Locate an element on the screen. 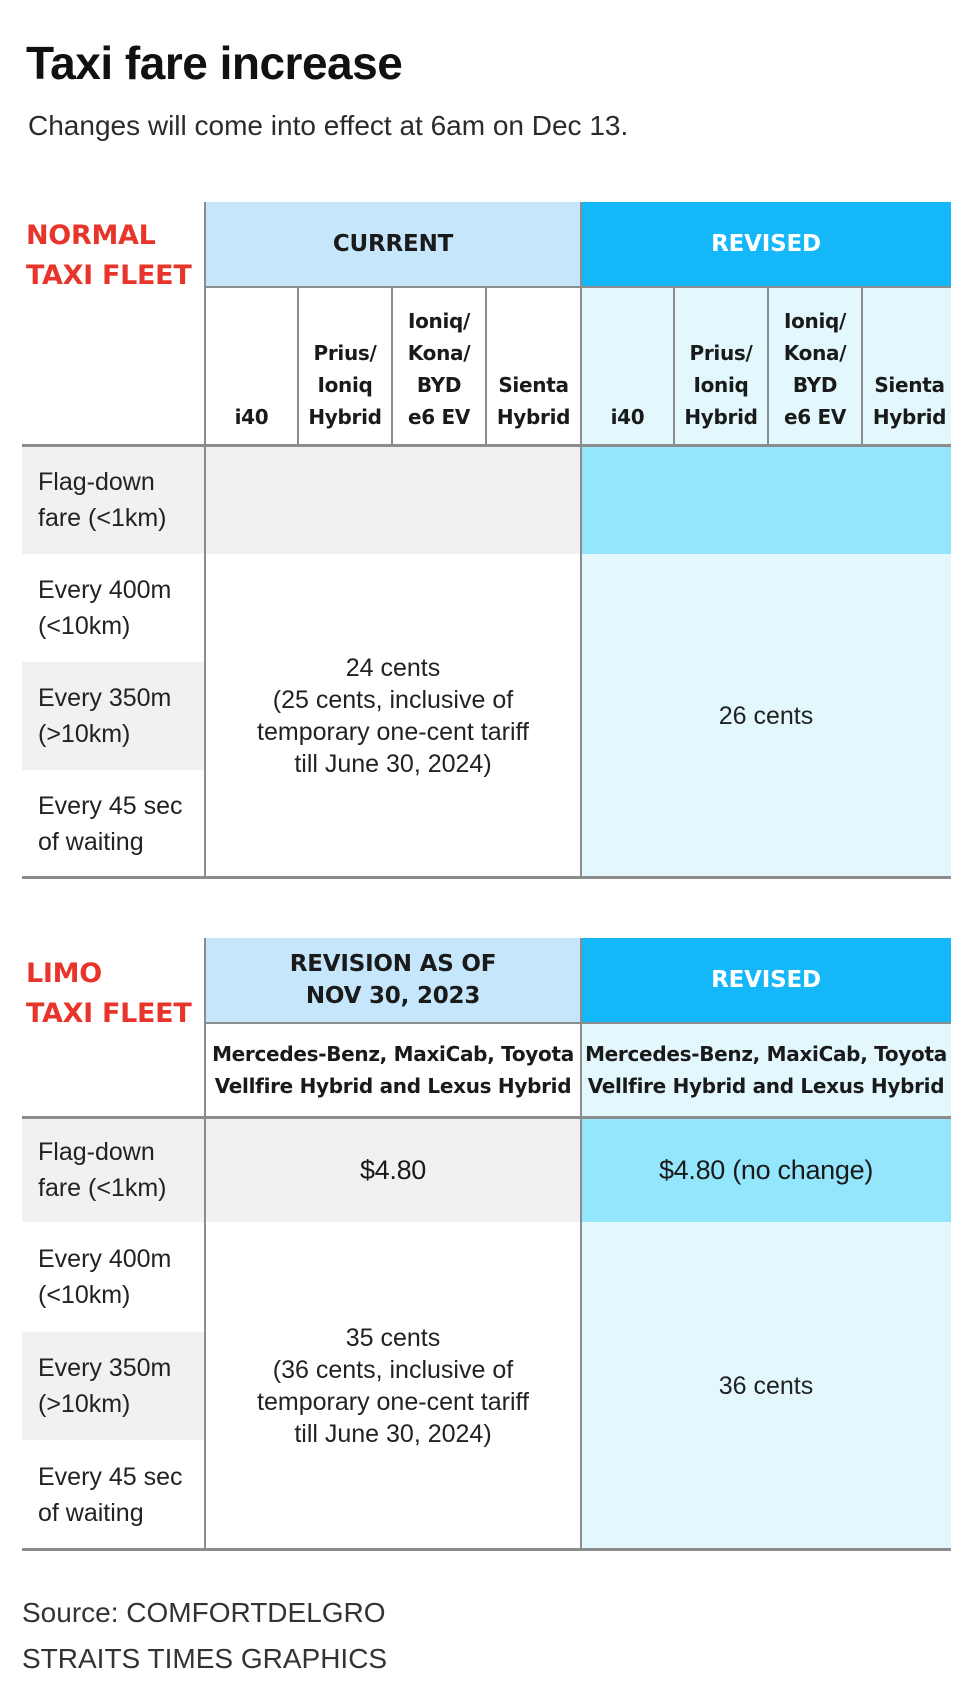 This screenshot has height=1702, width=960. revised-increment: 36 cents is located at coordinates (766, 1386).